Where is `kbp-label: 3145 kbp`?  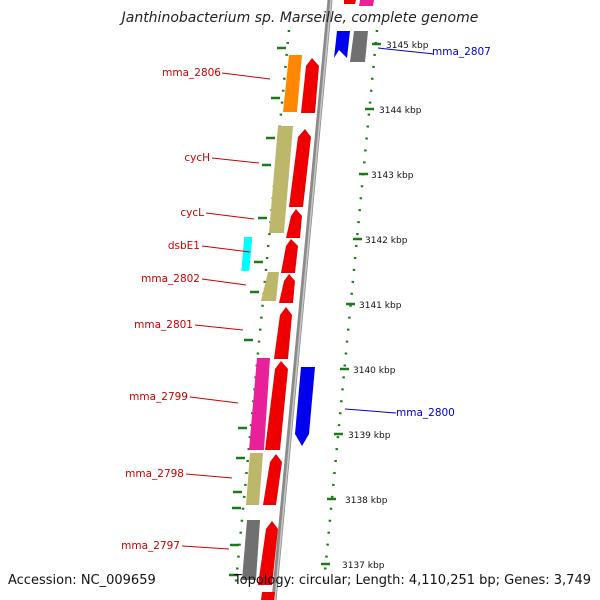 kbp-label: 3145 kbp is located at coordinates (407, 46).